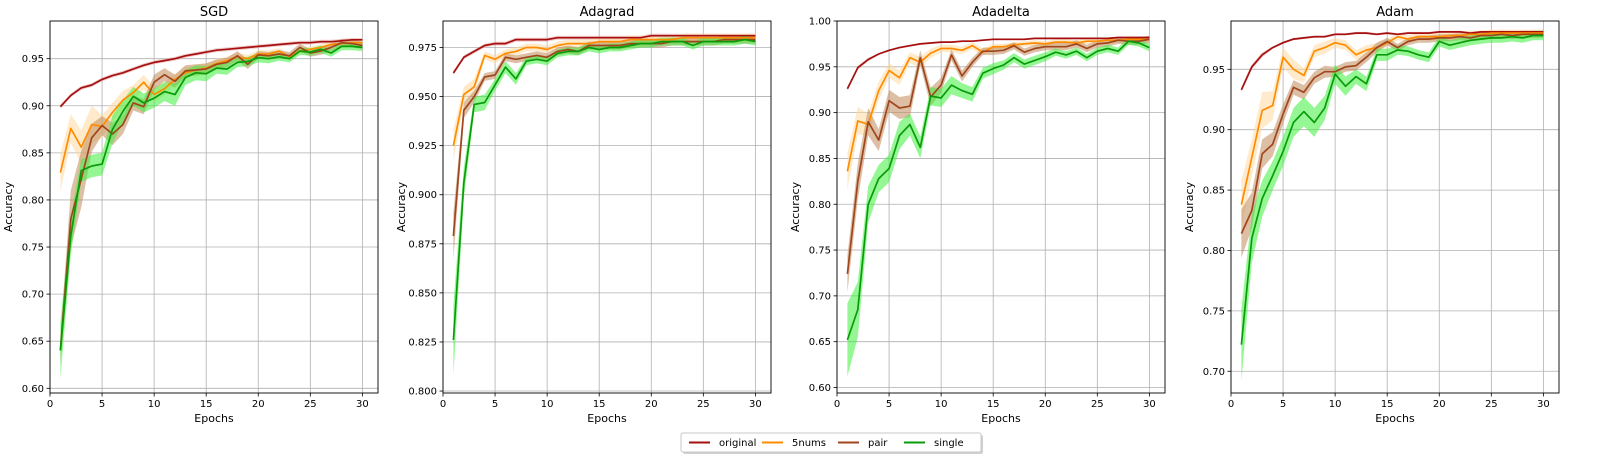 The image size is (1620, 471). Describe the element at coordinates (422, 146) in the screenshot. I see `y-tick-label: 0.925` at that location.